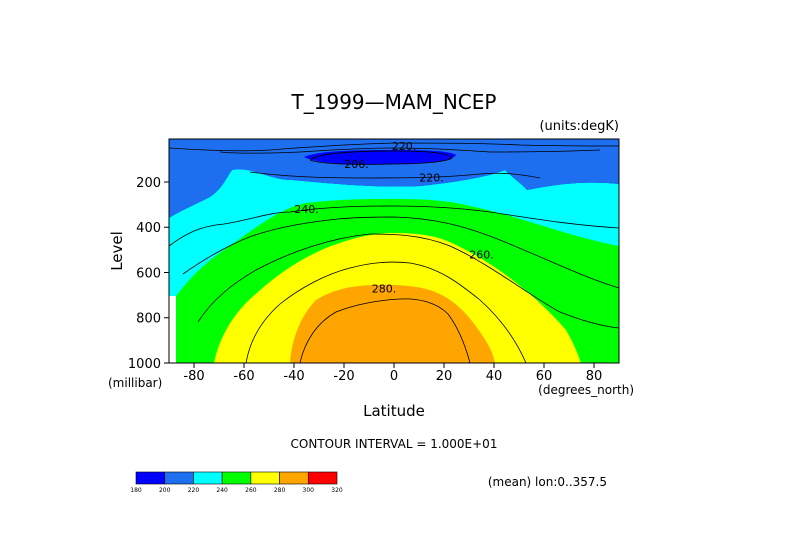 The width and height of the screenshot is (789, 558). I want to click on contour-label: 260., so click(481, 254).